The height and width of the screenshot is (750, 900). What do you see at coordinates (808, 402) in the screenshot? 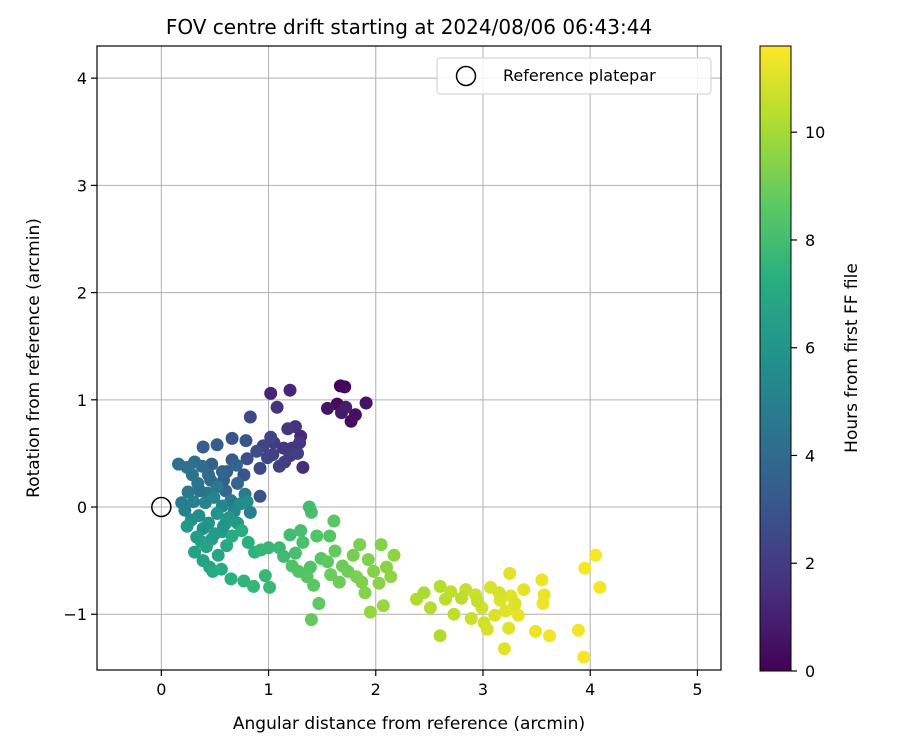
I see `colorbar-ticks: 0 2 4 6 8 10` at bounding box center [808, 402].